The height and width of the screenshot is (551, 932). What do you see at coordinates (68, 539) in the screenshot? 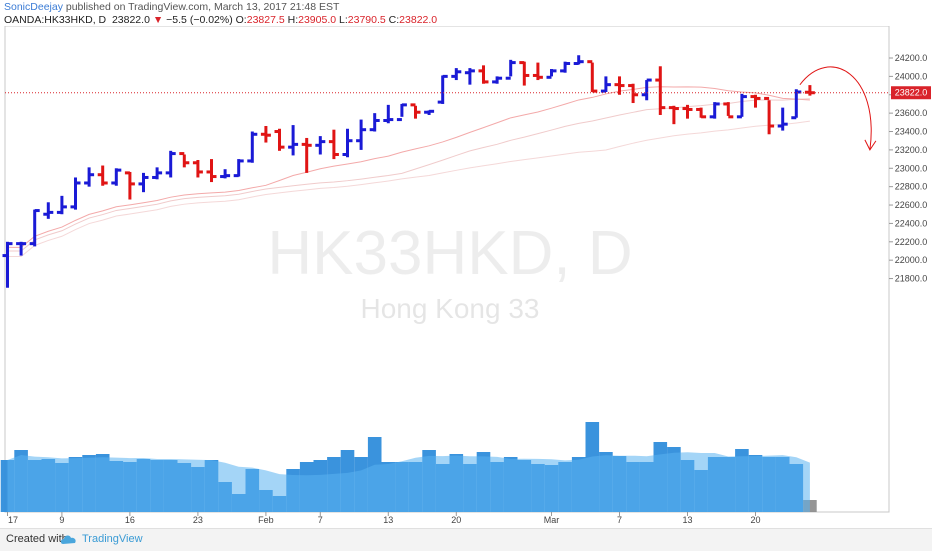
I see `tradingview-cloud-icon` at bounding box center [68, 539].